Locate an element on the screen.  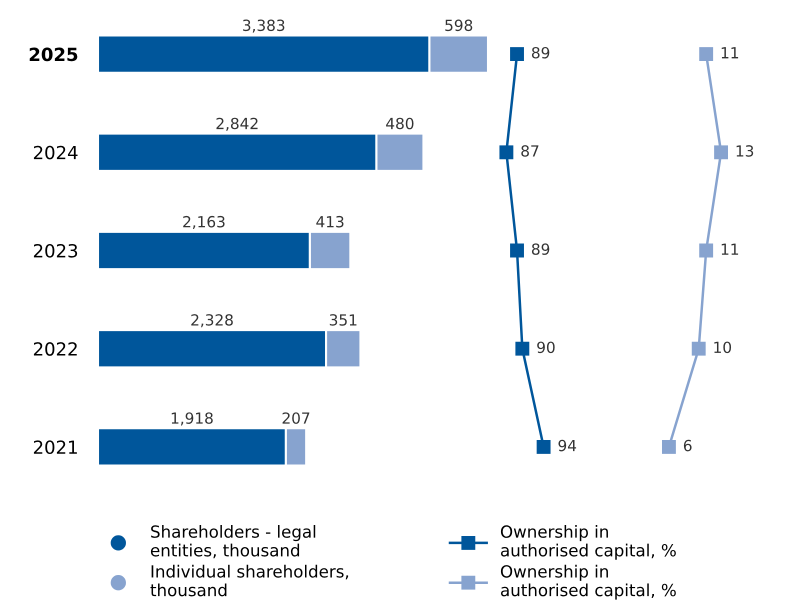
y-tick-label: 2023 is located at coordinates (56, 251).